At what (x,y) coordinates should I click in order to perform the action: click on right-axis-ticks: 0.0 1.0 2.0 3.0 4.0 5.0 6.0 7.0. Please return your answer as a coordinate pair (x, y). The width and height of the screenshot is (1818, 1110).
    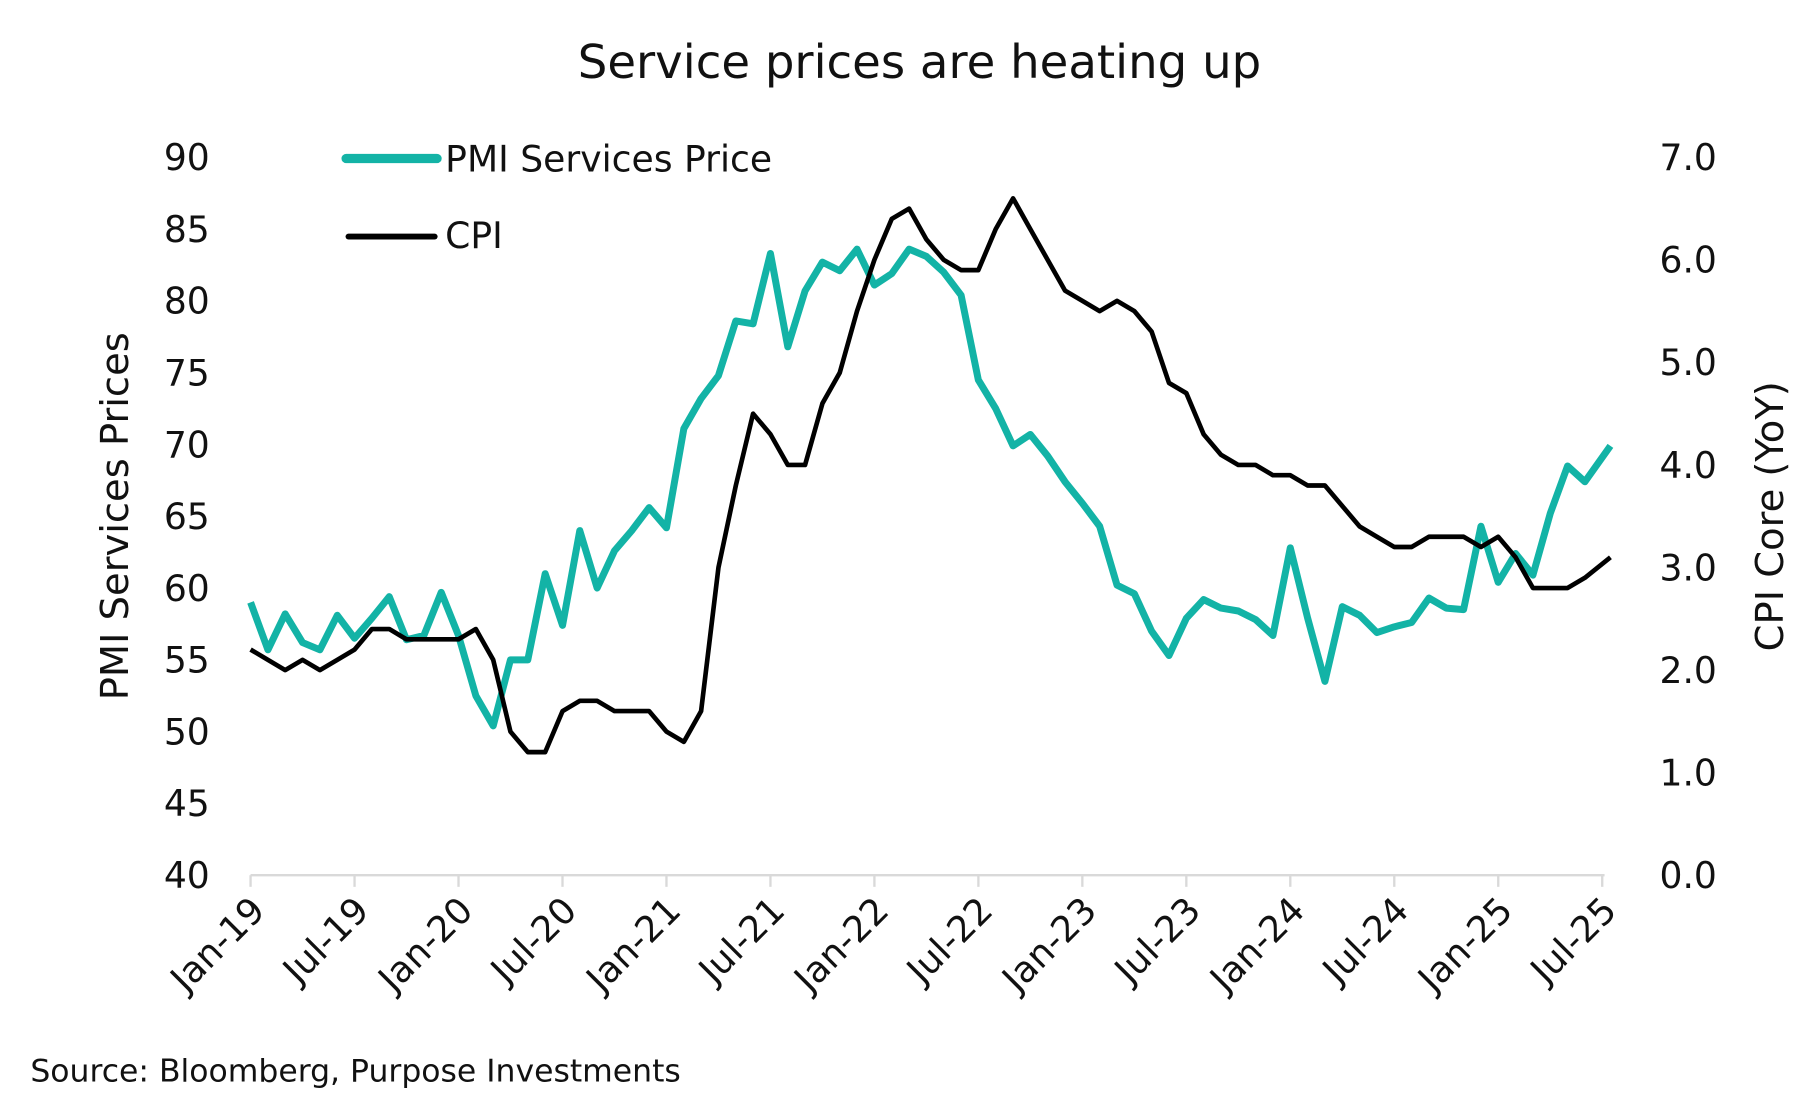
    Looking at the image, I should click on (1687, 516).